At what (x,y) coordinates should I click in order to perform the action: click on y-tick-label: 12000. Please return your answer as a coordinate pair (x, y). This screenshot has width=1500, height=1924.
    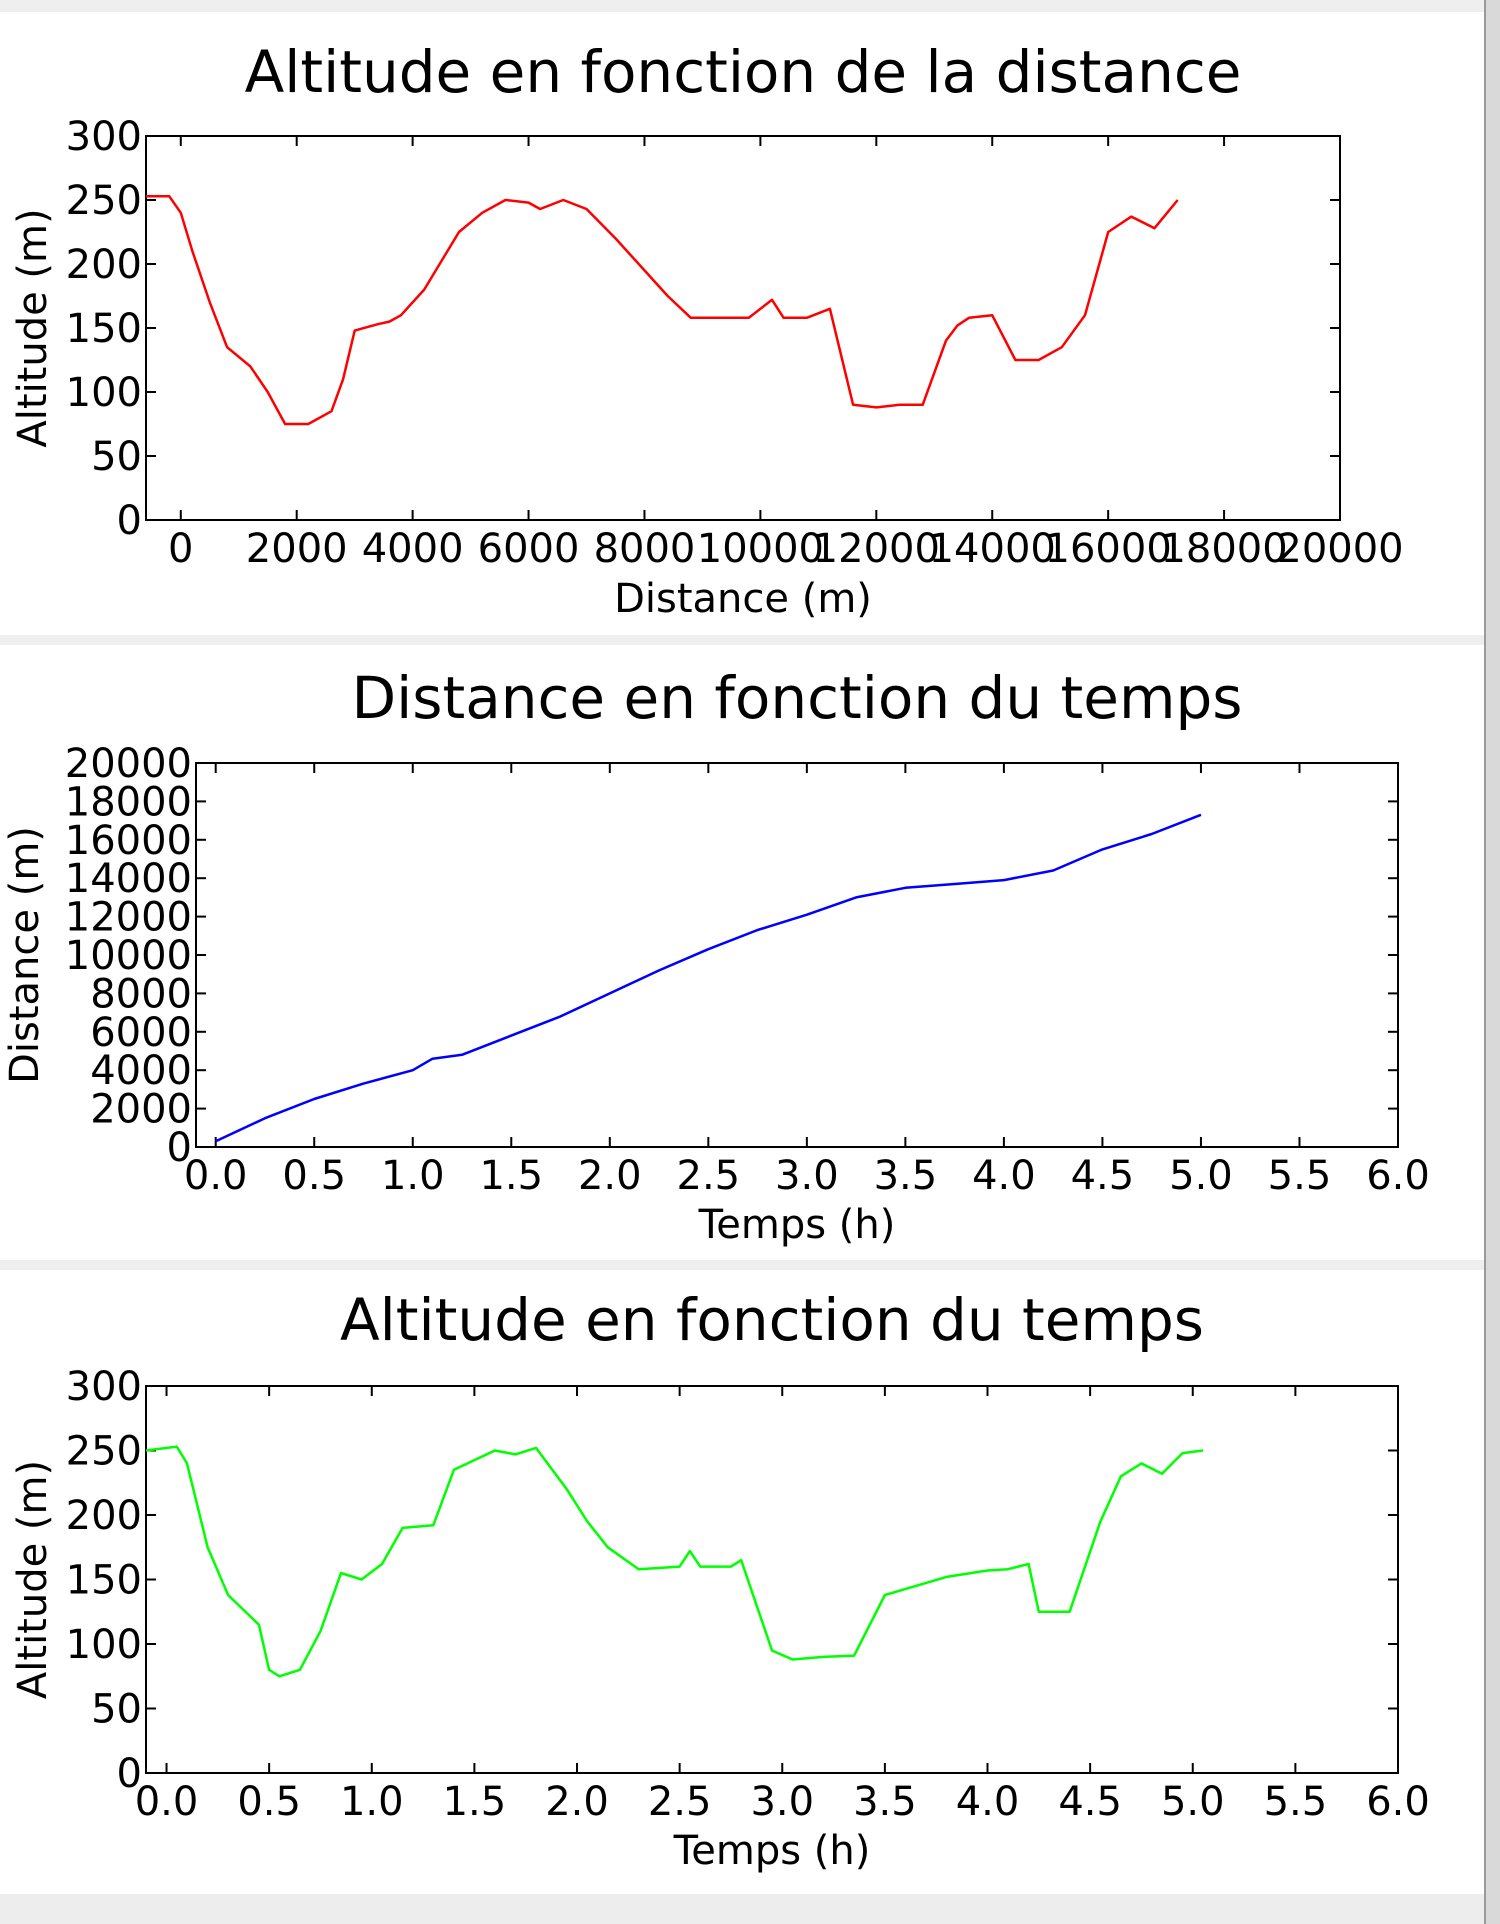
    Looking at the image, I should click on (128, 918).